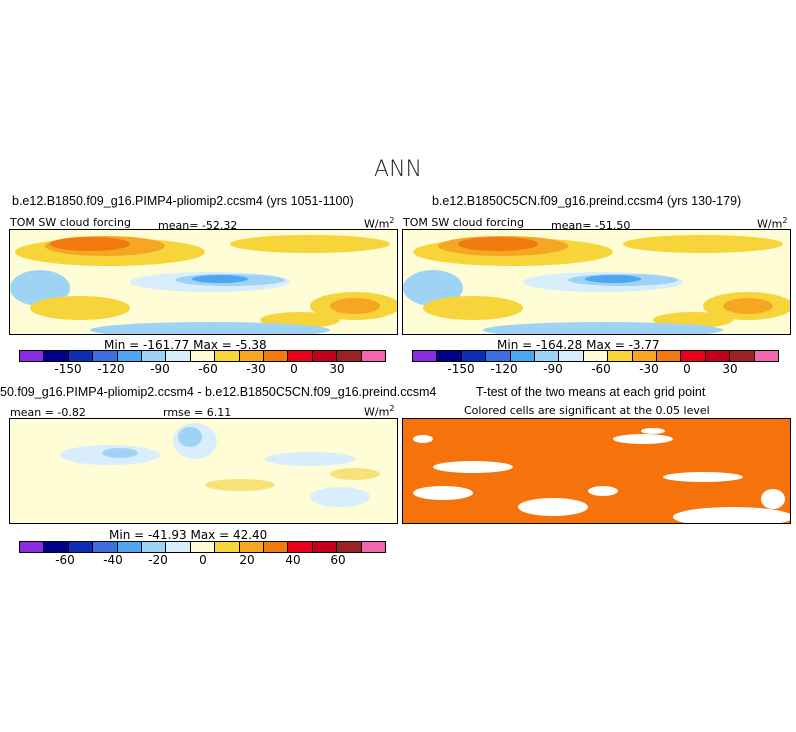 Image resolution: width=796 pixels, height=732 pixels. Describe the element at coordinates (649, 369) in the screenshot. I see `panel-2-tick: -30` at that location.